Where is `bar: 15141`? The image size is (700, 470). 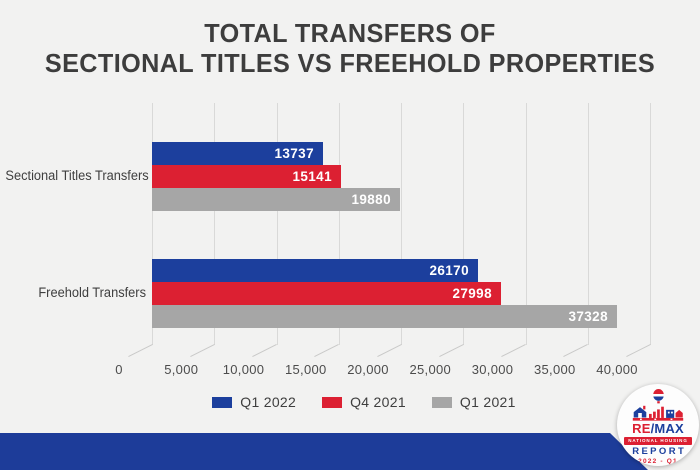 bar: 15141 is located at coordinates (246, 176).